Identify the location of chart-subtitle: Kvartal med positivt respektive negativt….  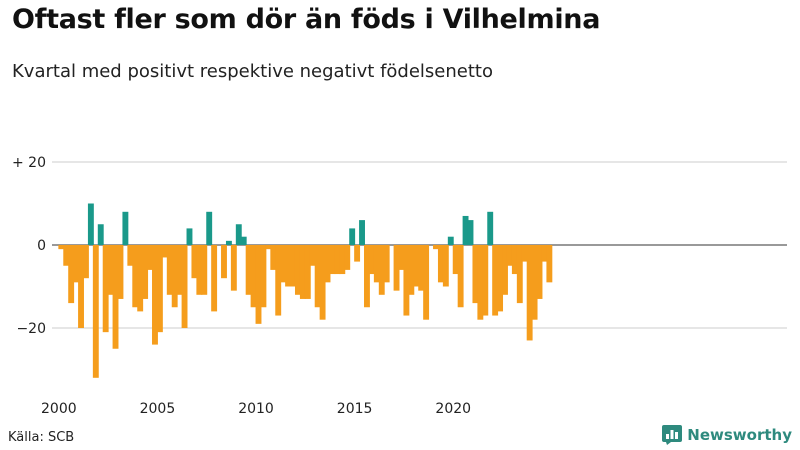
(252, 71).